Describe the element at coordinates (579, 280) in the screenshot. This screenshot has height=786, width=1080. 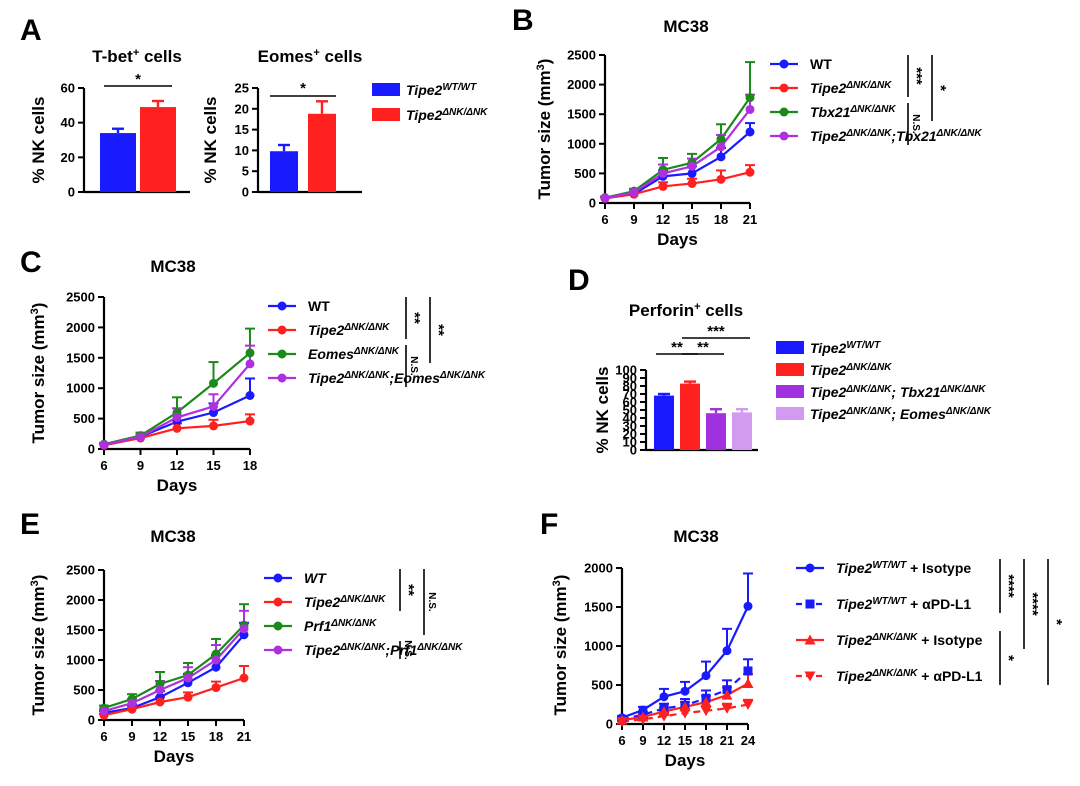
I see `panel-label-d: D` at that location.